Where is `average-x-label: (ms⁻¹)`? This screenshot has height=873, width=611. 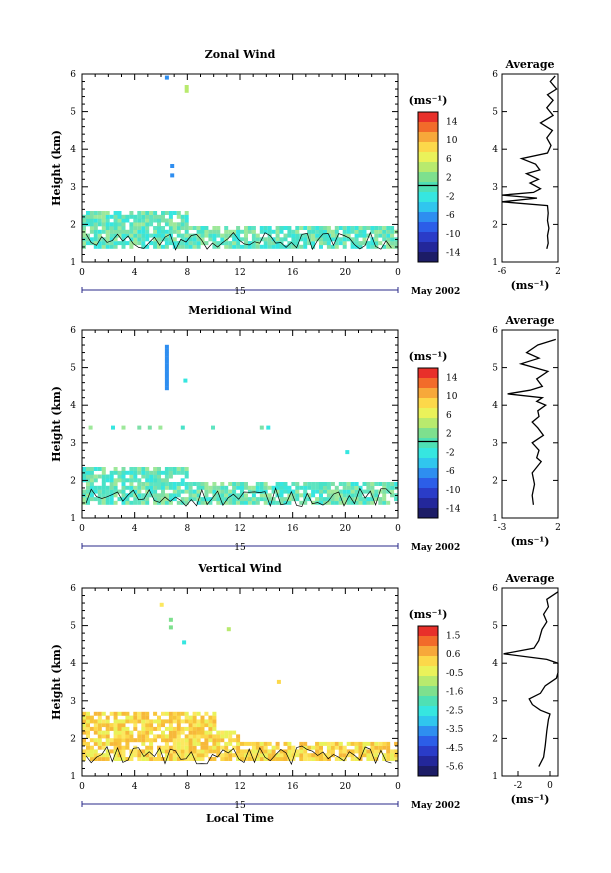 average-x-label: (ms⁻¹) is located at coordinates (530, 799).